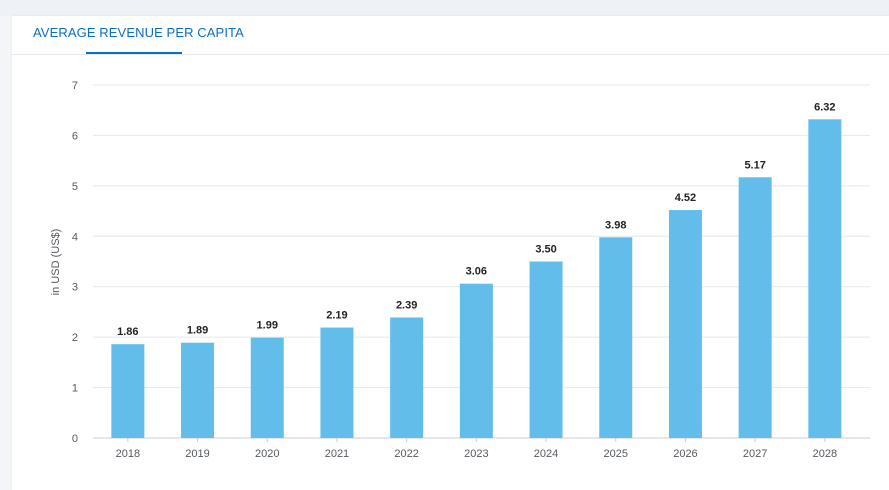 This screenshot has height=490, width=889. What do you see at coordinates (75, 288) in the screenshot?
I see `y-tick-label: 3` at bounding box center [75, 288].